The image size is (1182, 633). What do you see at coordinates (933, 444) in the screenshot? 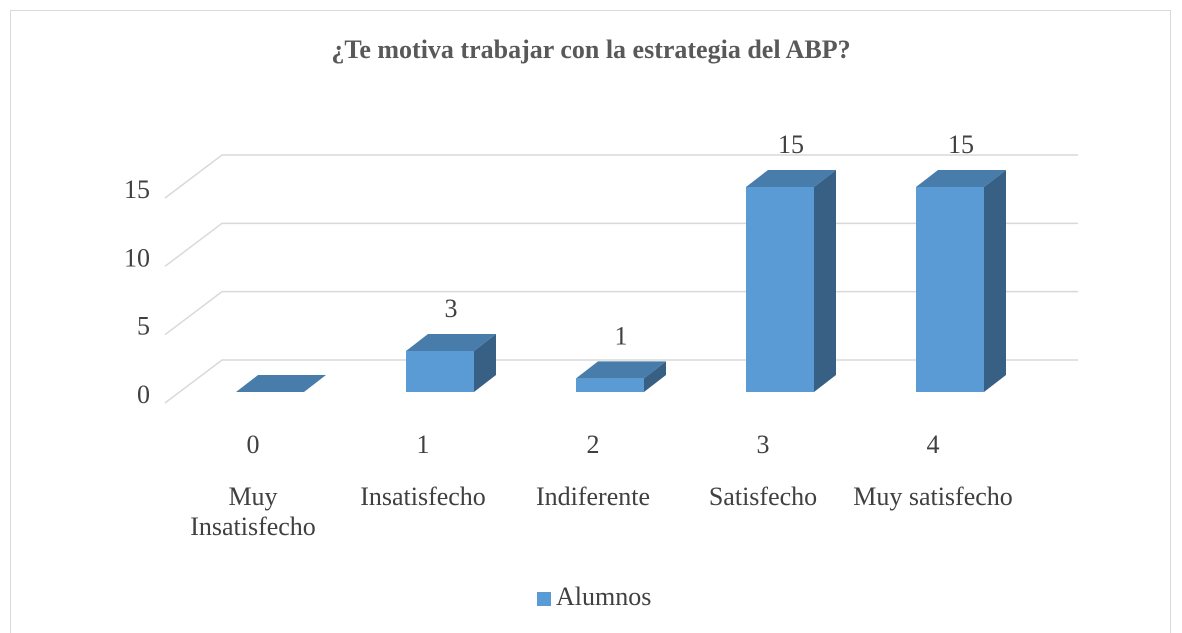
I see `x-tick-label: 4` at bounding box center [933, 444].